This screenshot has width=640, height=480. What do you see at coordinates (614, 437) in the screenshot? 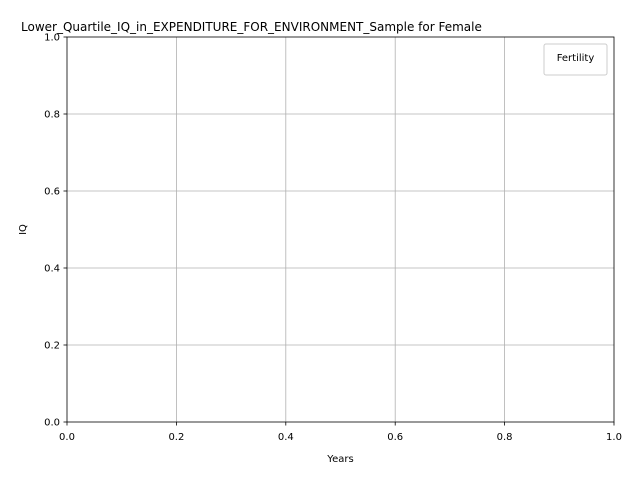
I see `x-tick-label: 1.0` at bounding box center [614, 437].